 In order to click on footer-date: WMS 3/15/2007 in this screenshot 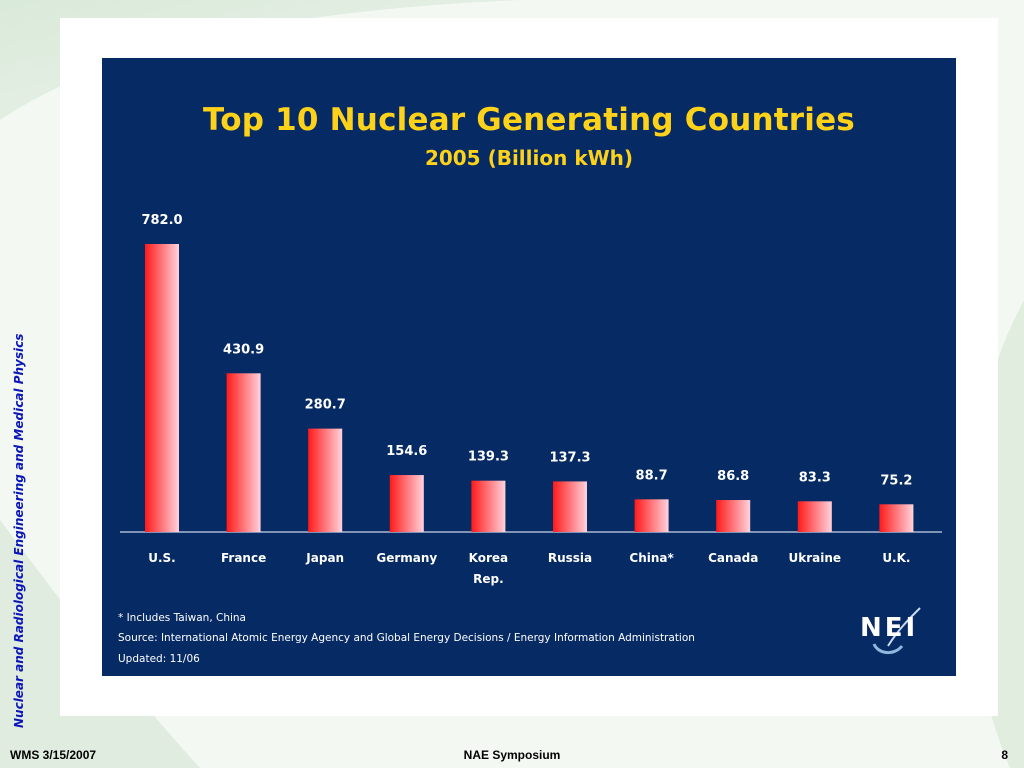, I will do `click(53, 755)`.